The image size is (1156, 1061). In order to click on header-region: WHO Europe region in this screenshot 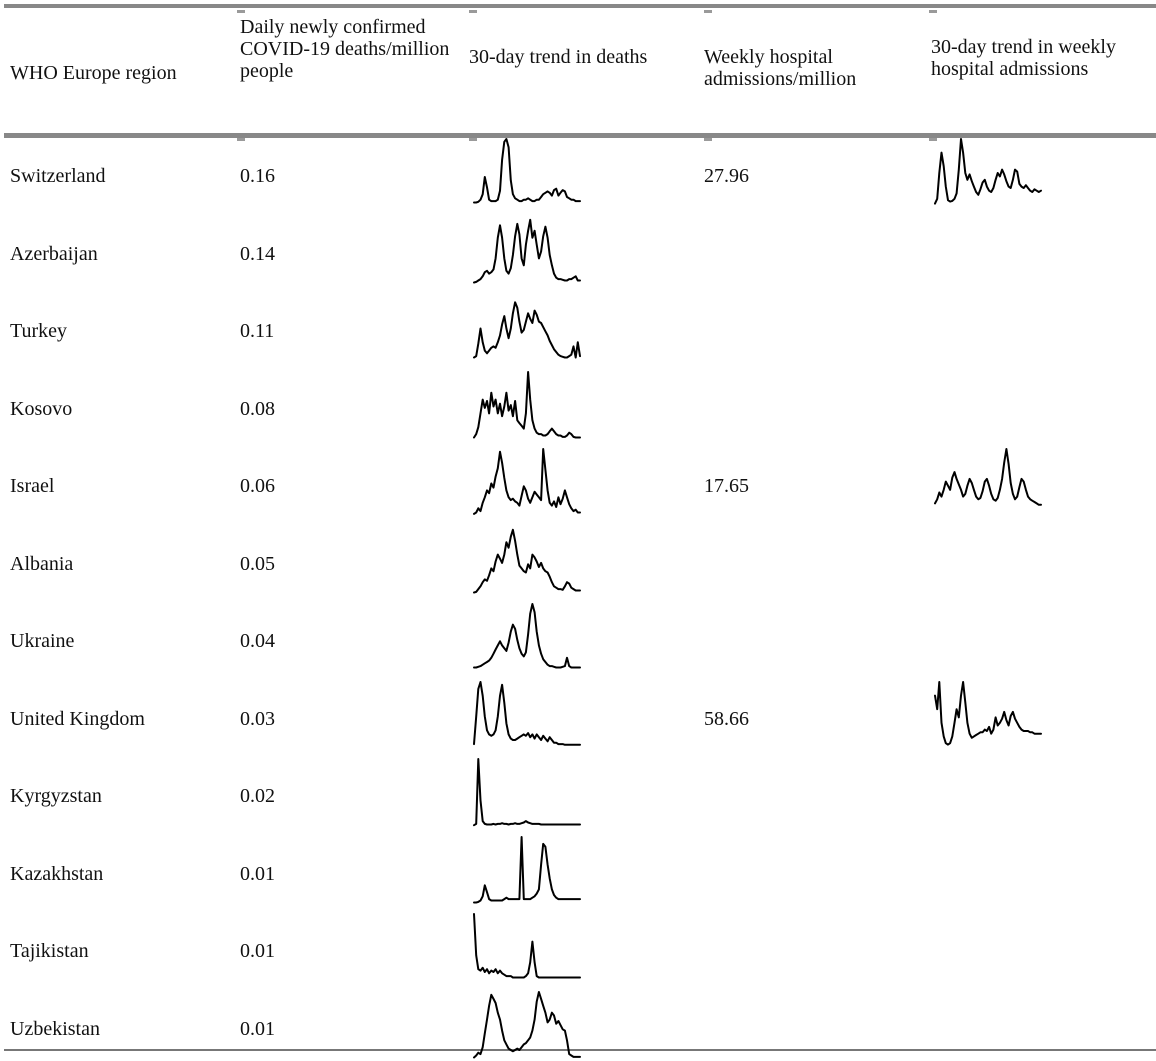, I will do `click(93, 73)`.